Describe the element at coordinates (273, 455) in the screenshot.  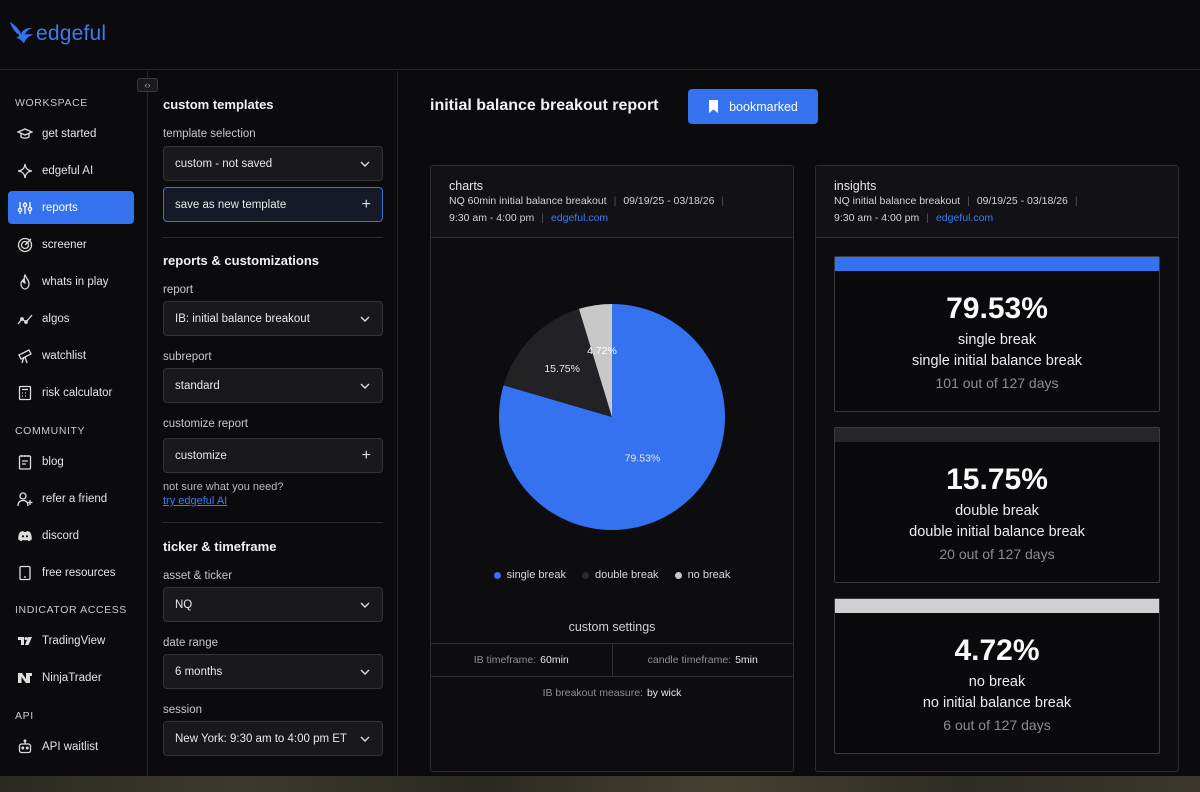
I see `customize-button: customize +` at that location.